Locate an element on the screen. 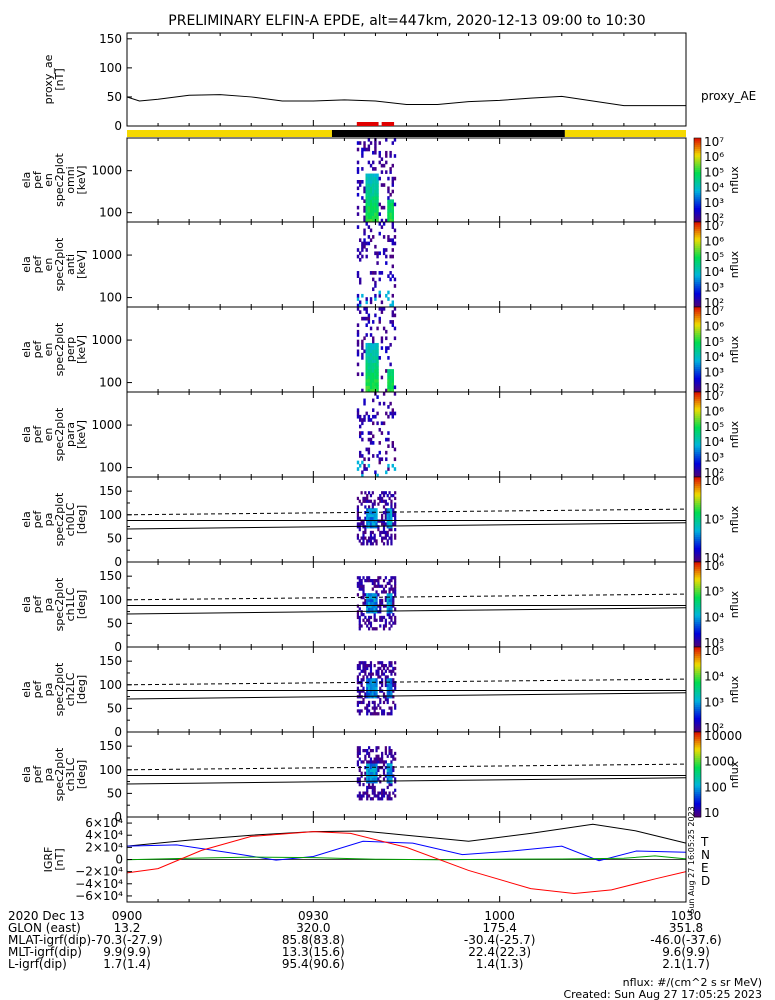 The width and height of the screenshot is (775, 1000). y-axis-label: ch0LC is located at coordinates (70, 519).